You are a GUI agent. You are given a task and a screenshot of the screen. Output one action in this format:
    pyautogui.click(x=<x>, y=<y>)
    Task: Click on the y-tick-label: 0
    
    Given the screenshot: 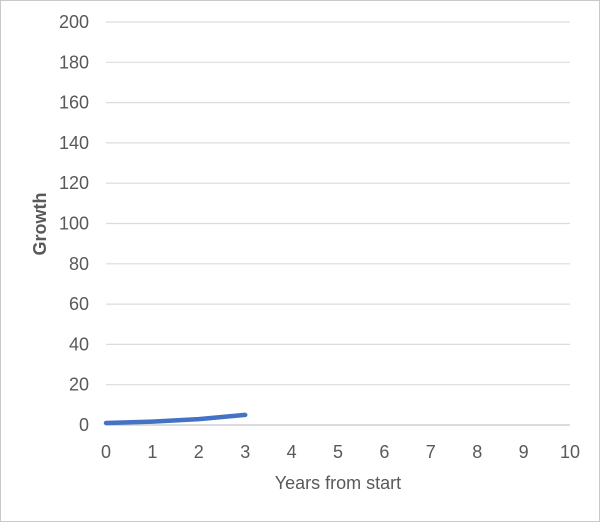 What is the action you would take?
    pyautogui.click(x=84, y=425)
    